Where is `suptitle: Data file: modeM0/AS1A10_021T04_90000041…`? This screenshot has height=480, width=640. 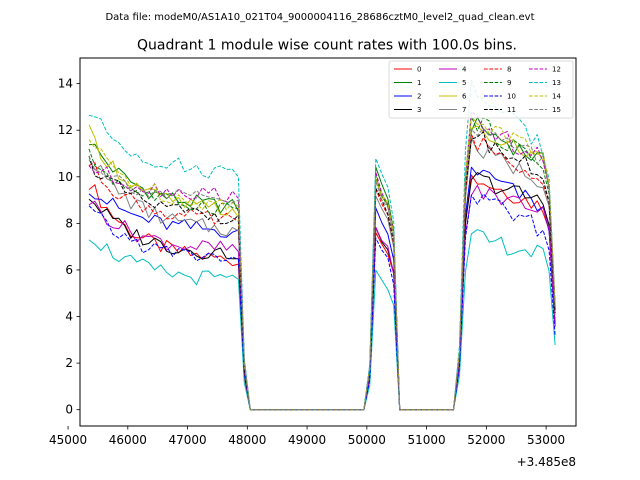 suptitle: Data file: modeM0/AS1A10_021T04_90000041… is located at coordinates (319, 17).